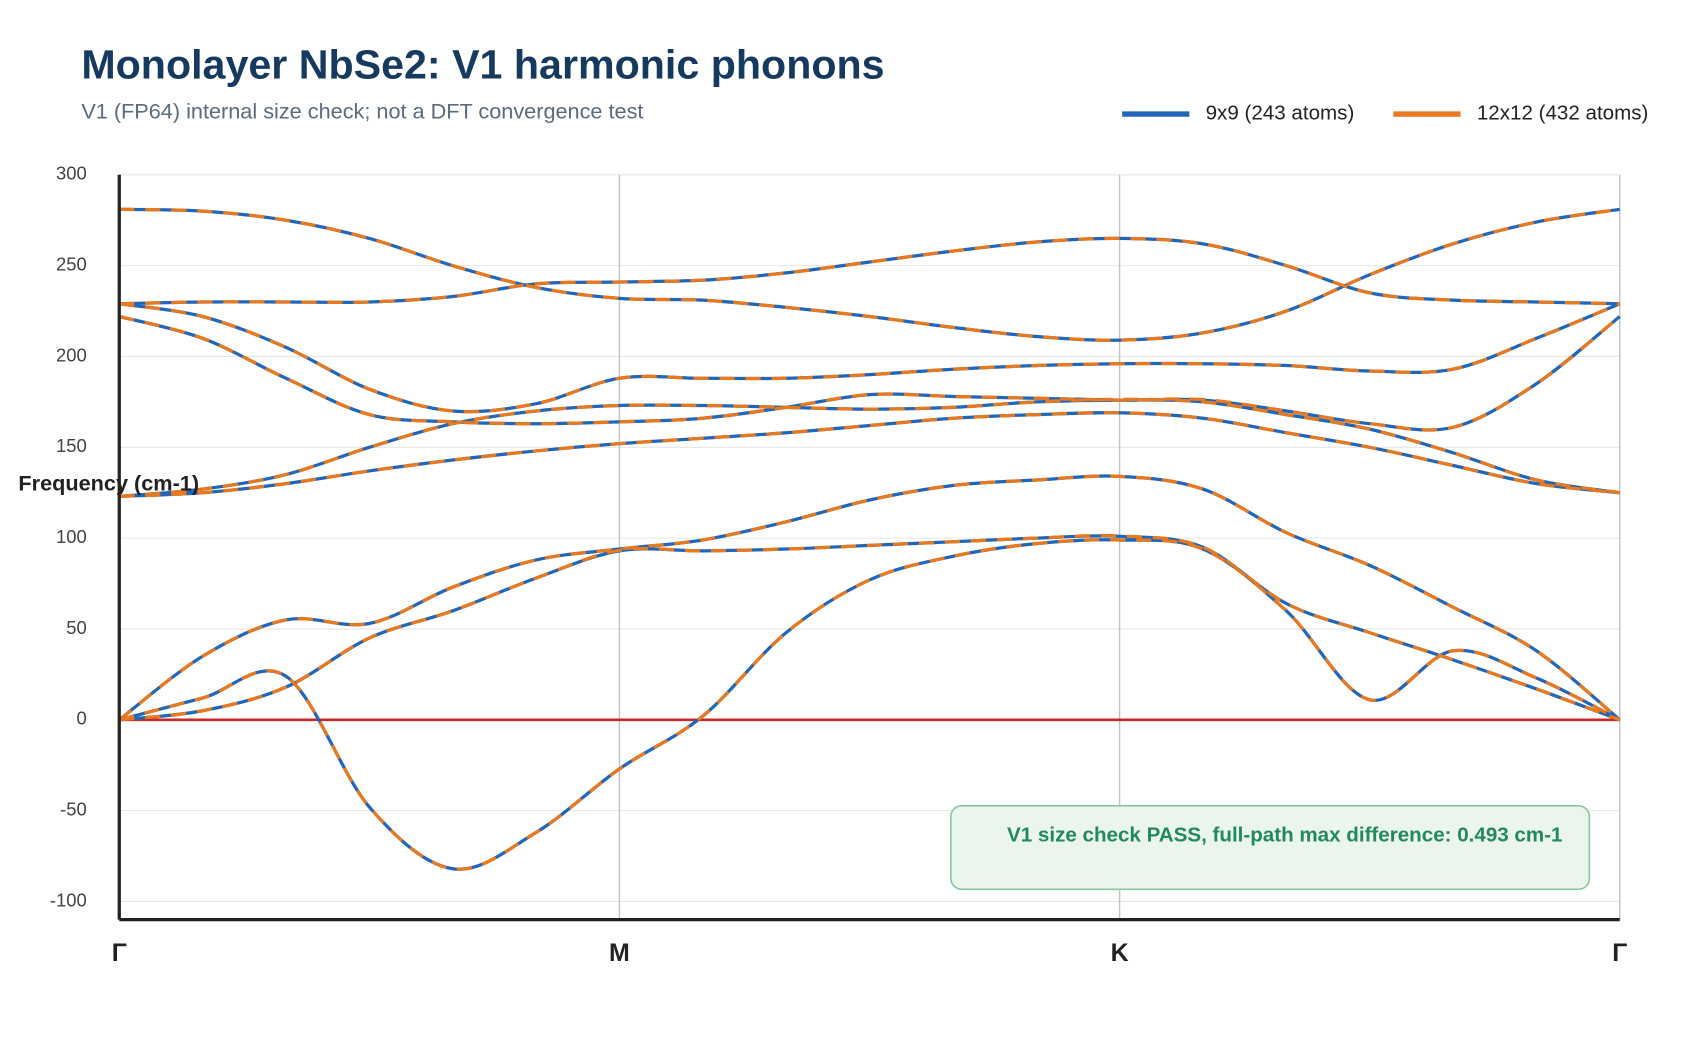  Describe the element at coordinates (81, 718) in the screenshot. I see `y-tick-label: 0` at that location.